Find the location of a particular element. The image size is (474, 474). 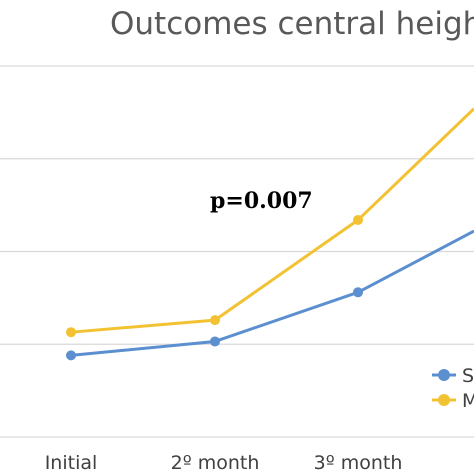

x-tick-label: 3º month is located at coordinates (358, 463).